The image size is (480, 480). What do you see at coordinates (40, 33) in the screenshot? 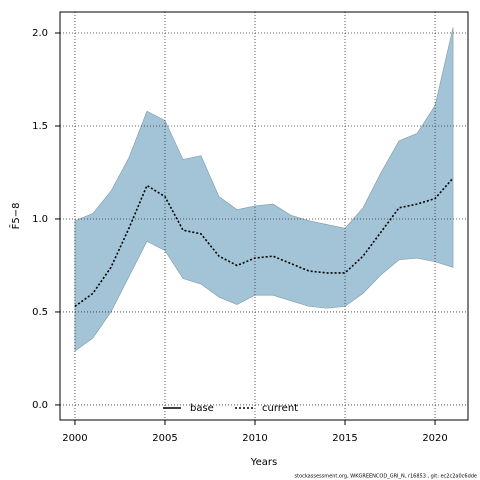
I see `y-tick-label: 2.0` at bounding box center [40, 33].